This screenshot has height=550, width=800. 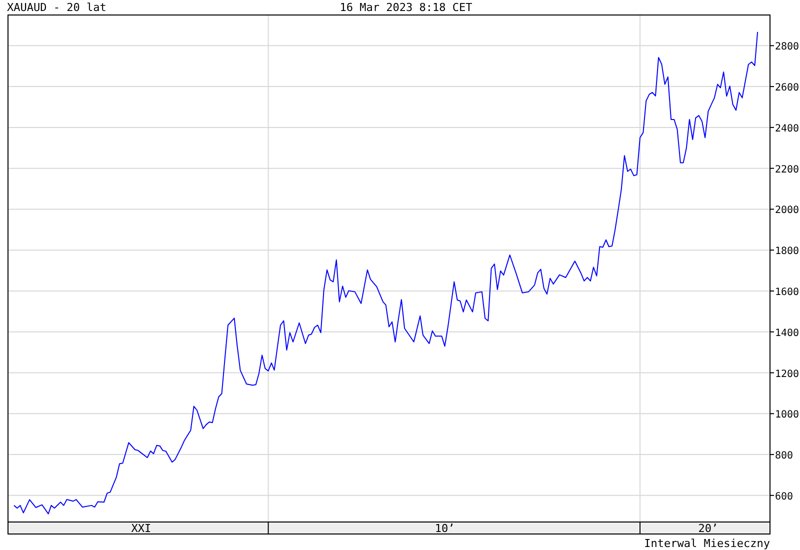 I want to click on y-tick-label: 2800, so click(x=787, y=47).